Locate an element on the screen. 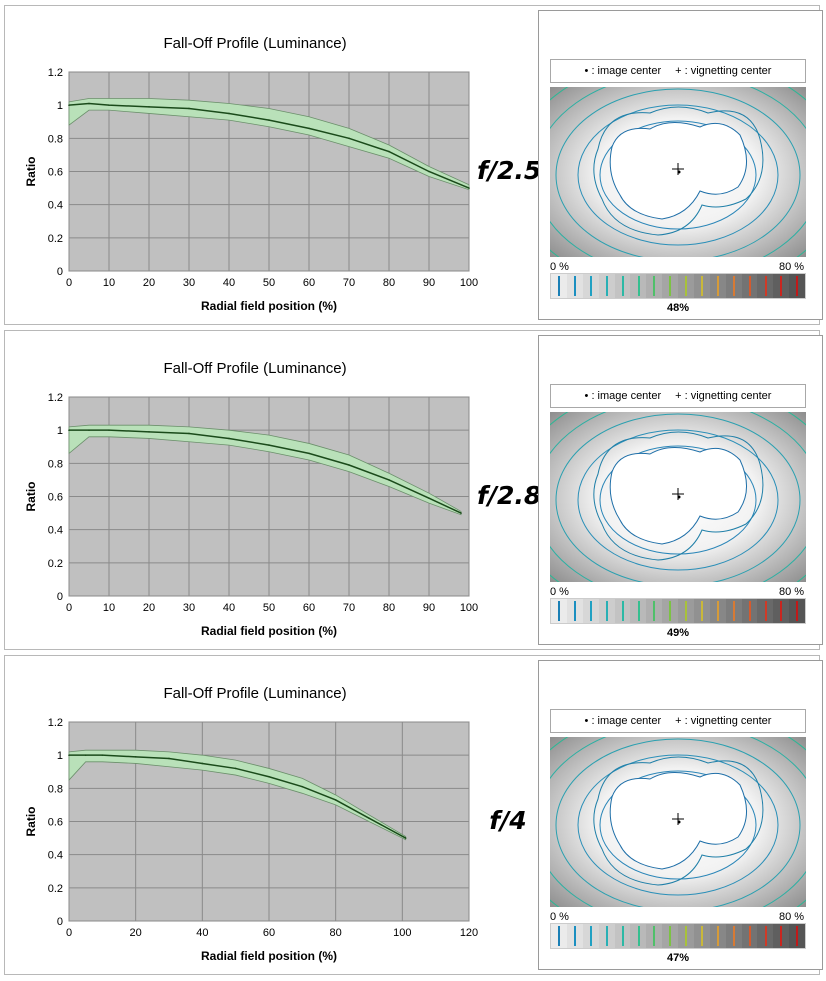  f-stop-label: f/2.8 is located at coordinates (509, 495).